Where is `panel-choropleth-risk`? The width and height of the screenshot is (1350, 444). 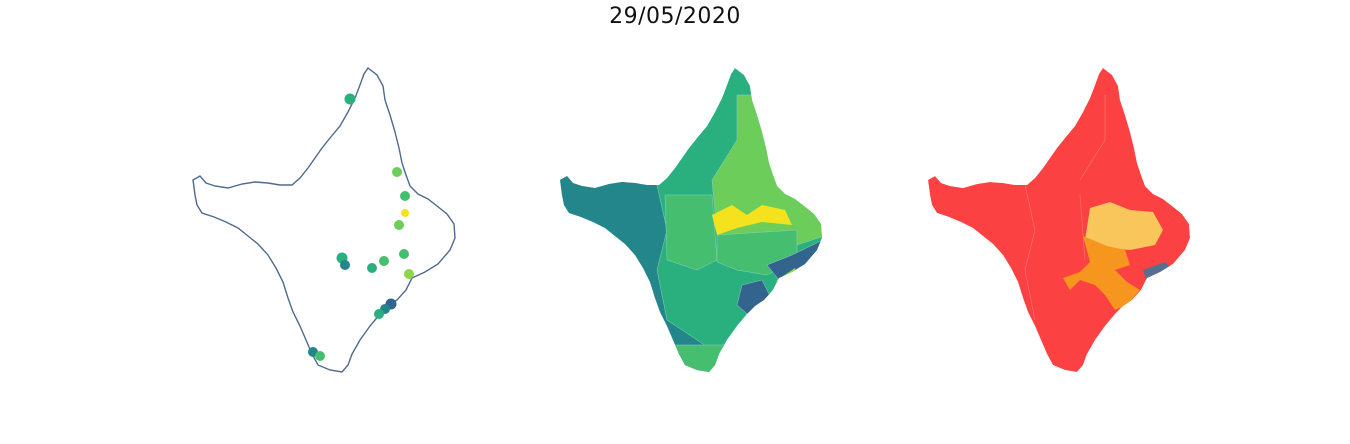 panel-choropleth-risk is located at coordinates (1059, 220).